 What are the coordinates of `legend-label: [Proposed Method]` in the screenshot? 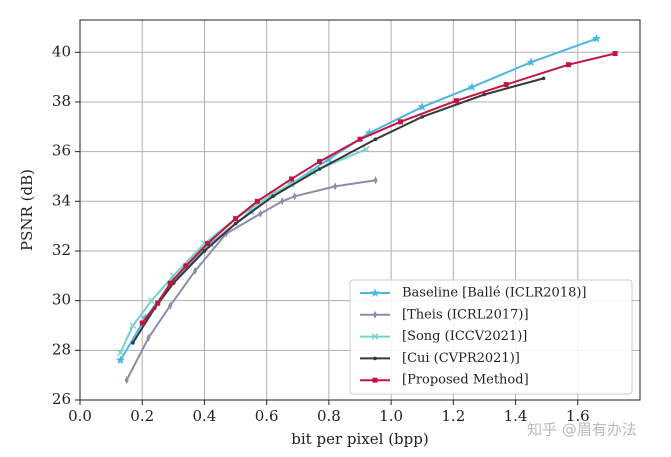 It's located at (465, 380).